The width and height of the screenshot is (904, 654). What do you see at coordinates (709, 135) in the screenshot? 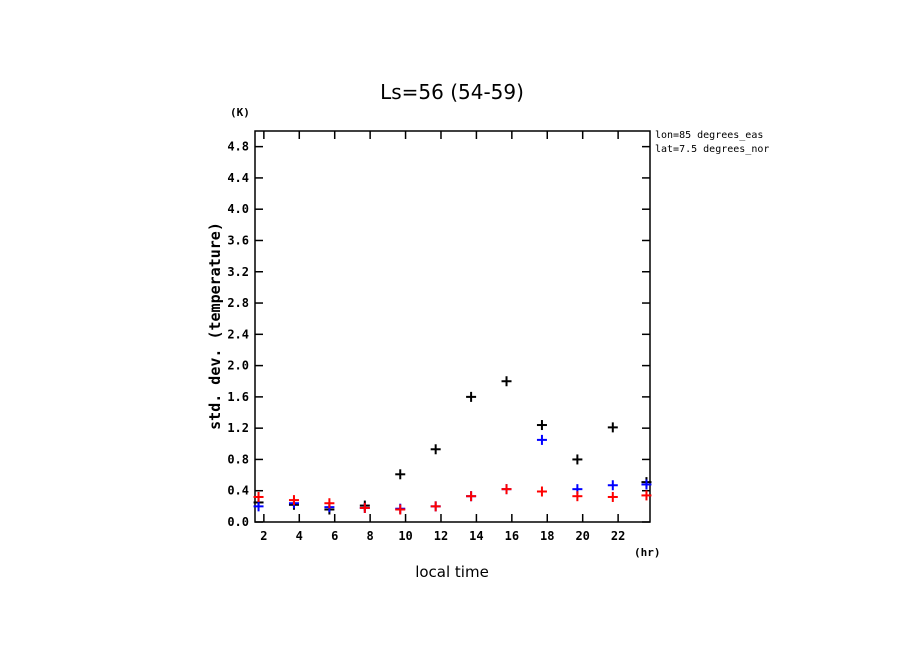
I see `annotation-lon: lon=85 degrees_eas` at bounding box center [709, 135].